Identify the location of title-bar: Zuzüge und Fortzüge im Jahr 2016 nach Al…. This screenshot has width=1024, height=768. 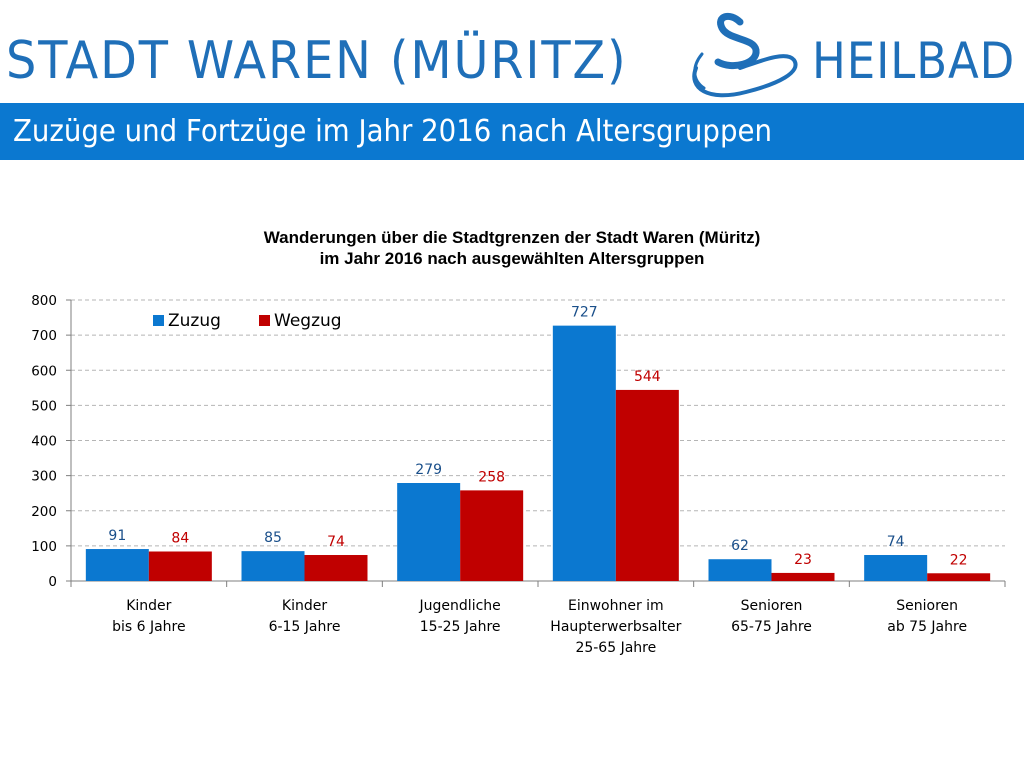
(512, 131).